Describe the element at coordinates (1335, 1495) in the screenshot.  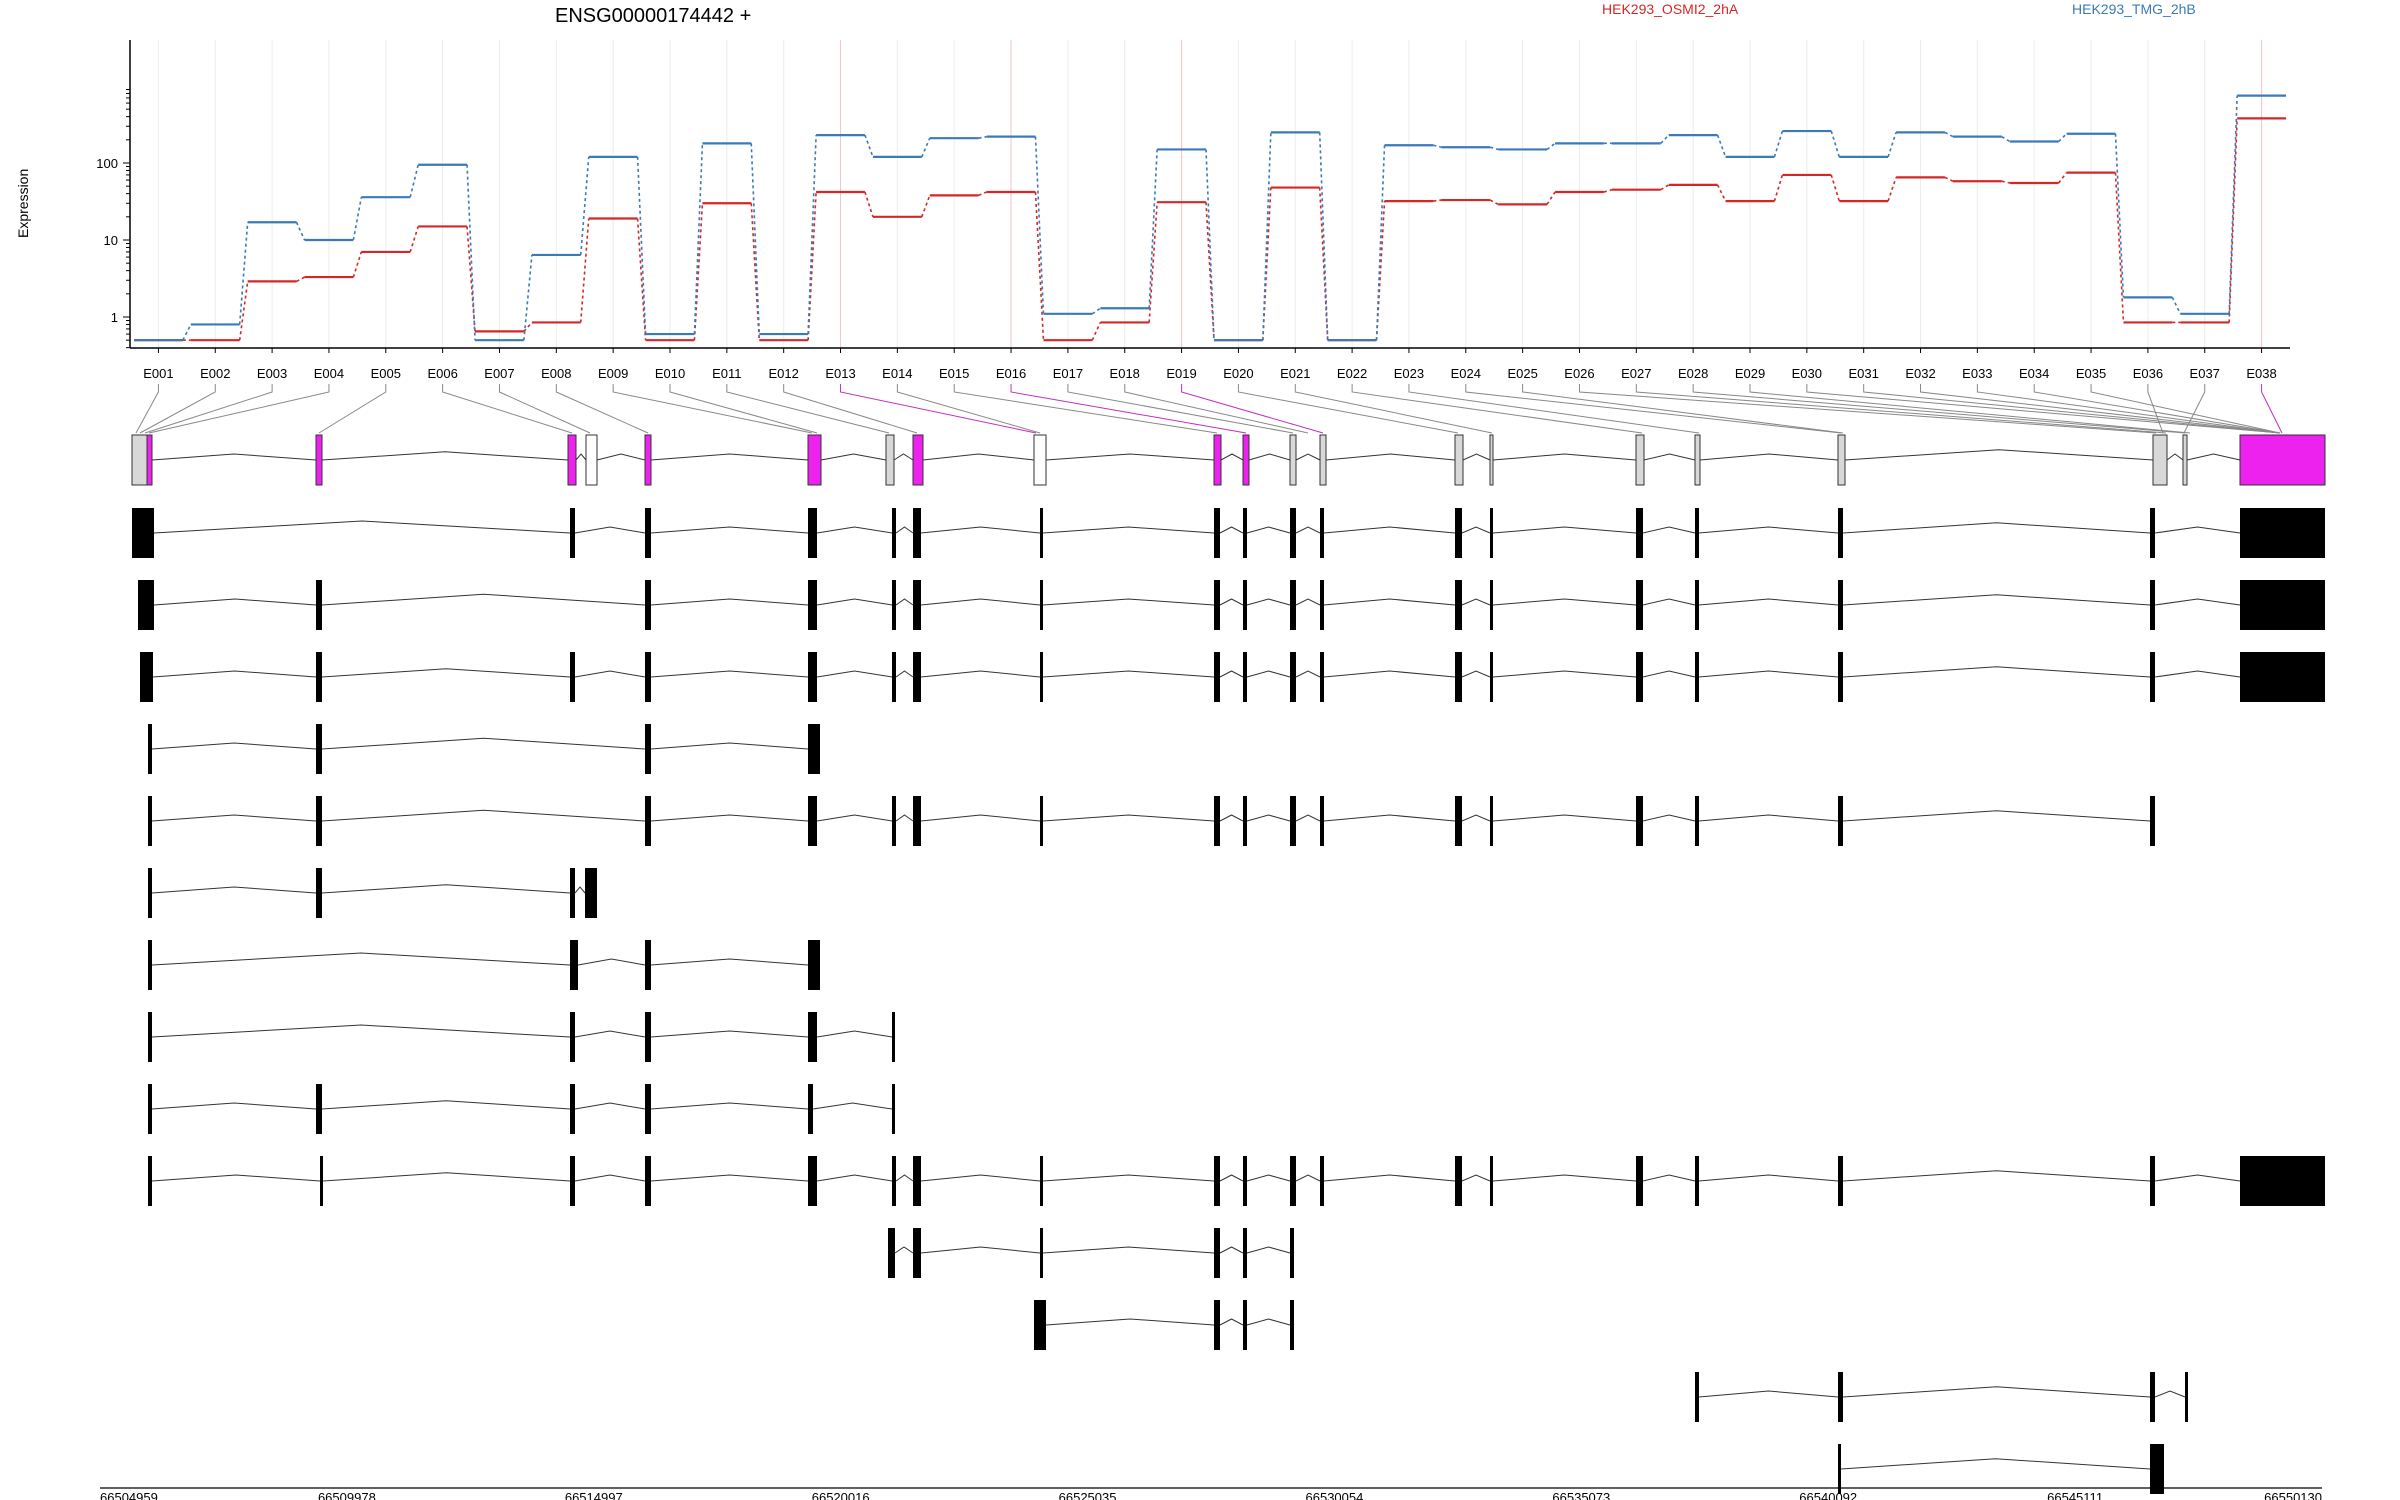
I see `genomic-tick-label: 66530054` at that location.